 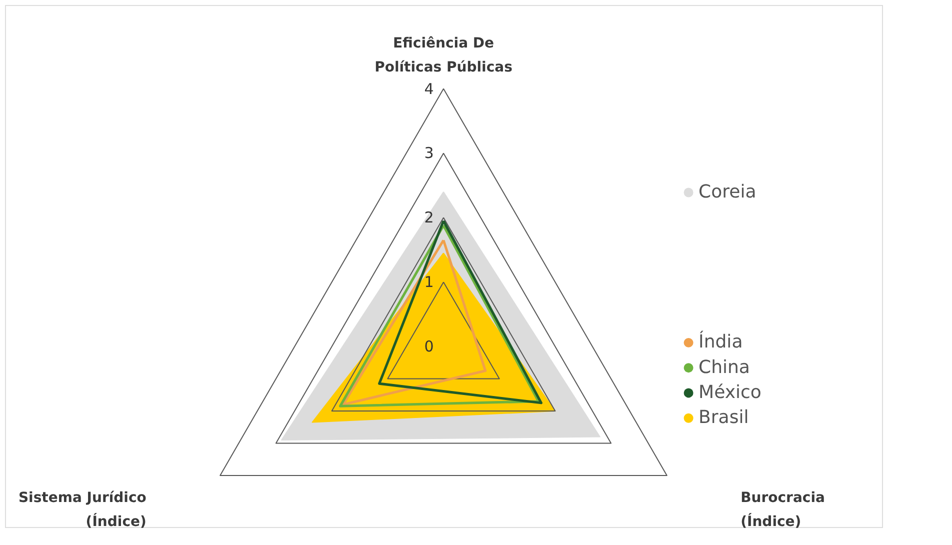 What do you see at coordinates (782, 510) in the screenshot?
I see `spoke-label: Burocracia (Índice)` at bounding box center [782, 510].